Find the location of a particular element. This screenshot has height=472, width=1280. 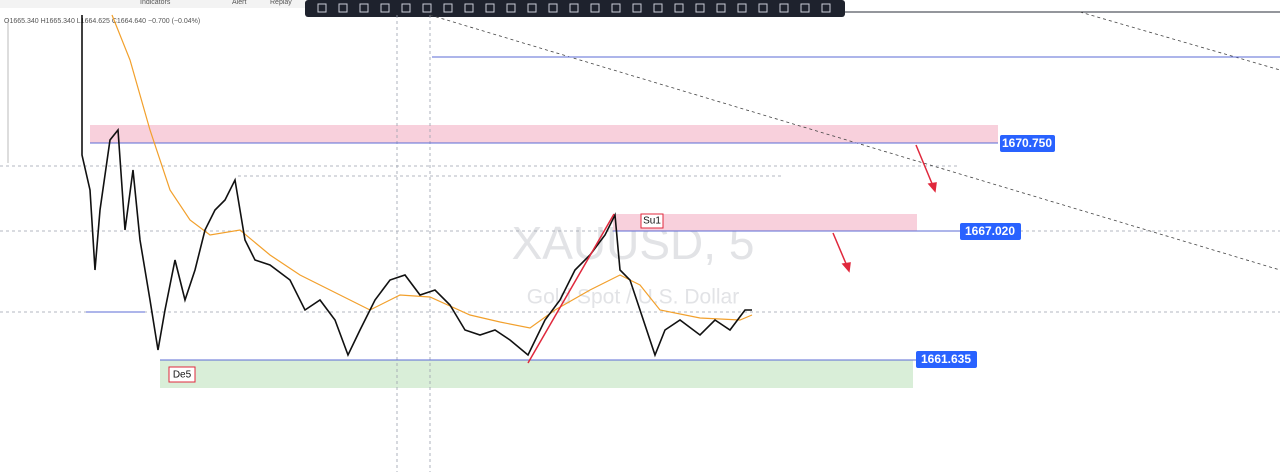

zone-label: De5 is located at coordinates (182, 375).